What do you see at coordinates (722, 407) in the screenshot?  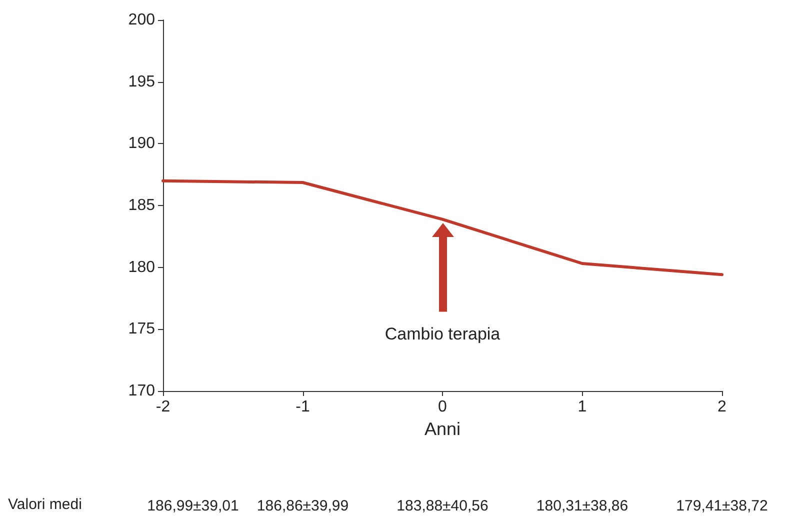 I see `x-tick-label: 2` at bounding box center [722, 407].